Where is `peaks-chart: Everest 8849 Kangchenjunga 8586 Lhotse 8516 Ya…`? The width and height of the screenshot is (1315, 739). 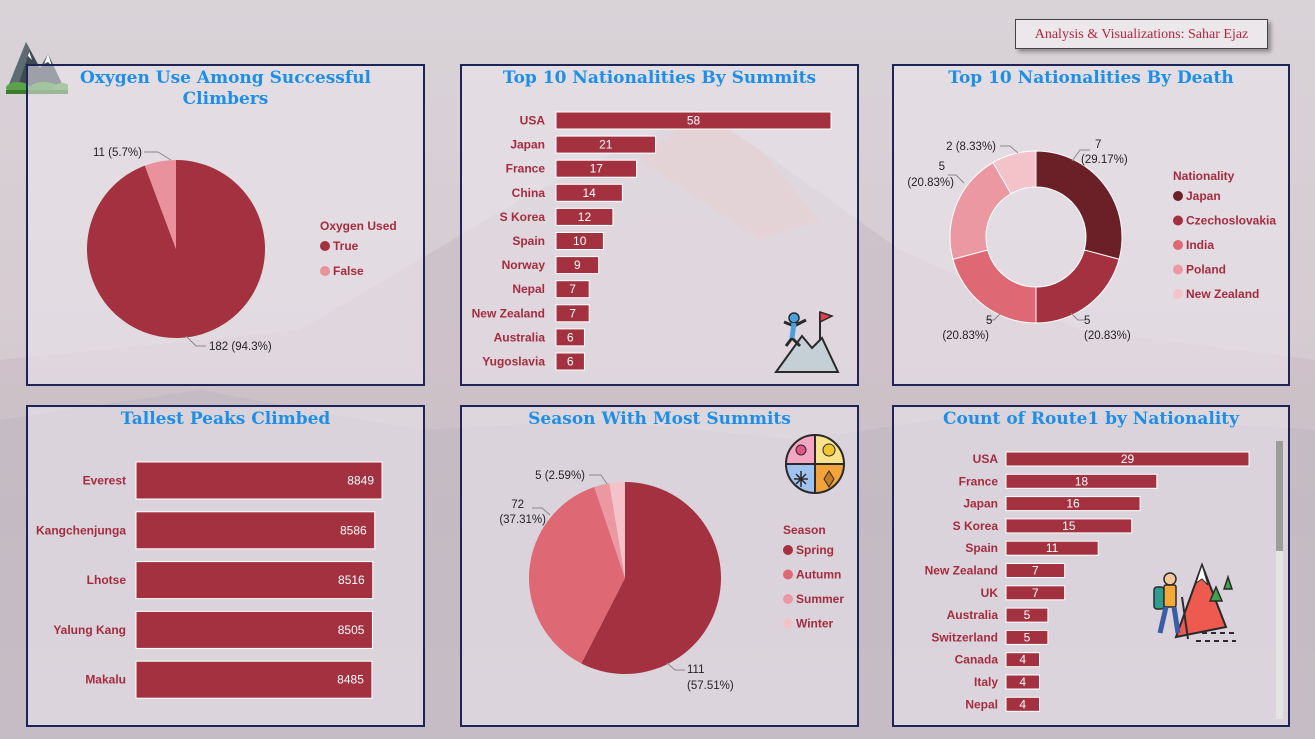 peaks-chart: Everest 8849 Kangchenjunga 8586 Lhotse 8516 Ya… is located at coordinates (209, 580).